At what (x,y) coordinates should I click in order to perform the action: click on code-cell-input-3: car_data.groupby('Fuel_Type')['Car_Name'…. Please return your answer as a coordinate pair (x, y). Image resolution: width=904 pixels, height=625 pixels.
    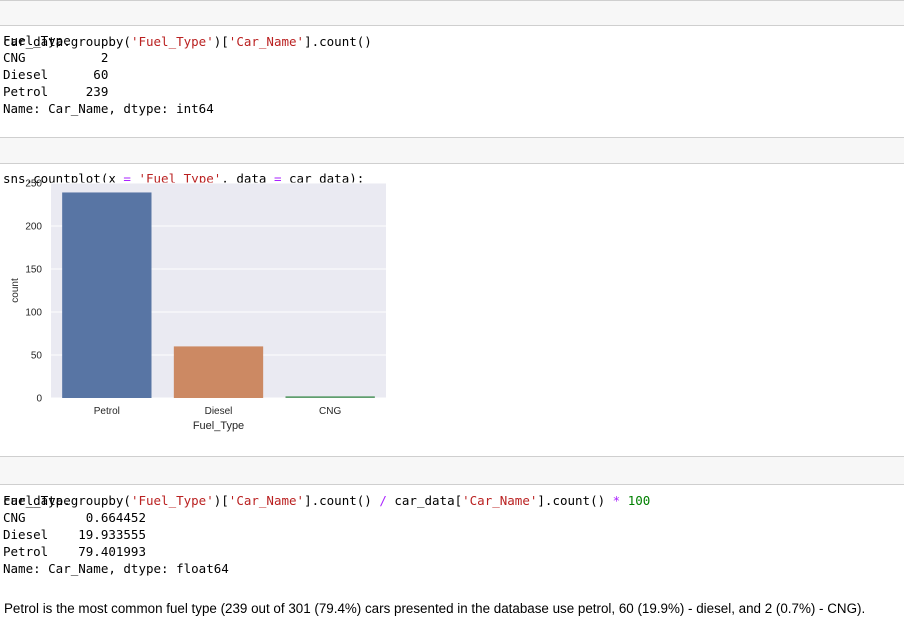
    Looking at the image, I should click on (452, 482).